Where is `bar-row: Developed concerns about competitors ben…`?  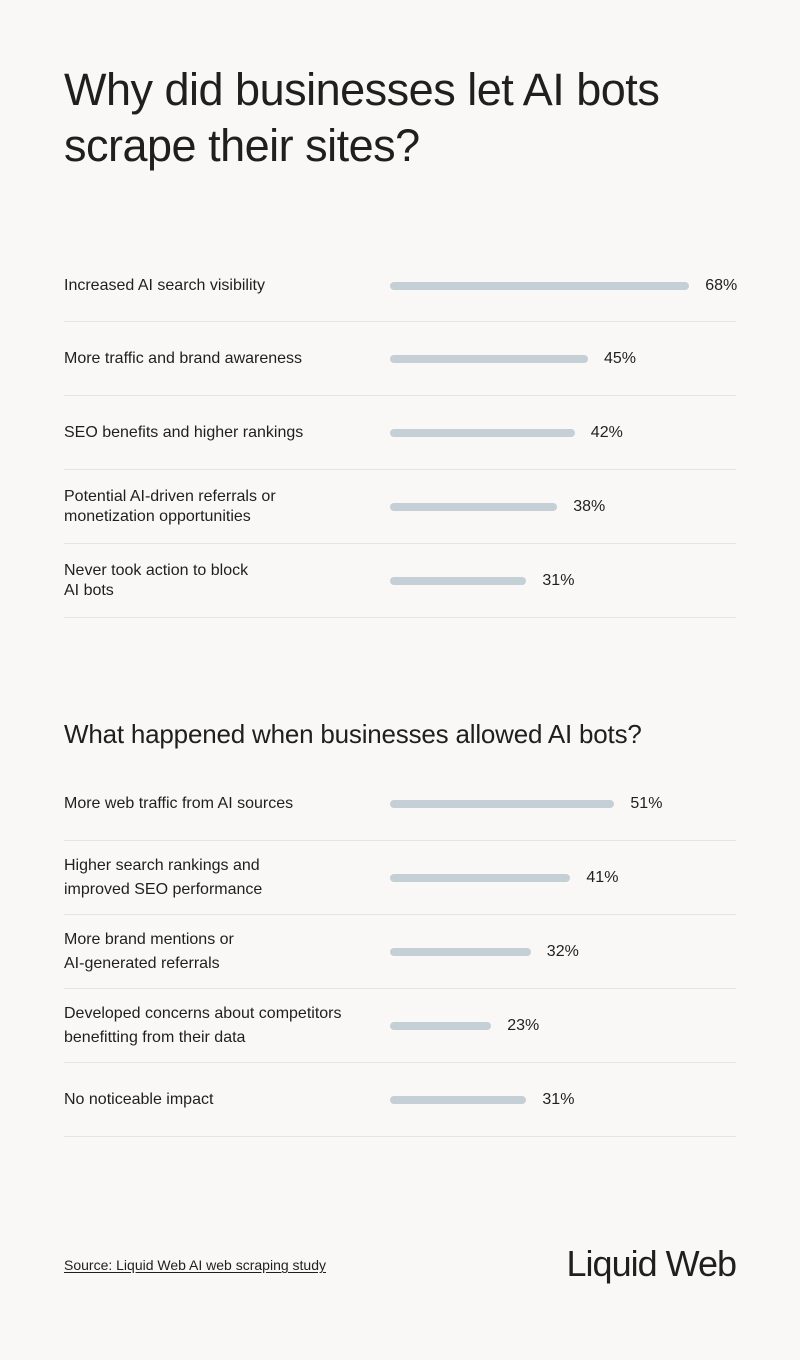
bar-row: Developed concerns about competitors ben… is located at coordinates (400, 1026).